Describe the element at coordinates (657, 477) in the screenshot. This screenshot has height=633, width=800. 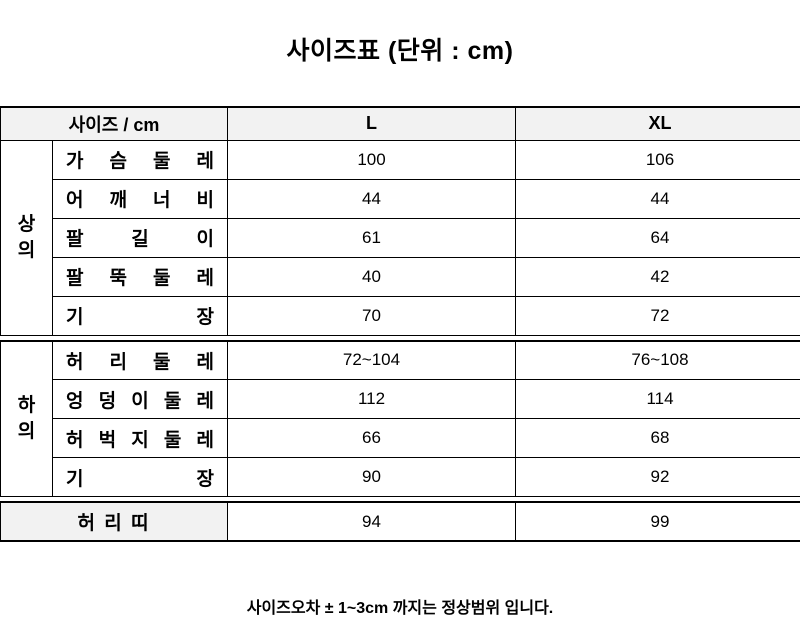
I see `value-XL: 92` at that location.